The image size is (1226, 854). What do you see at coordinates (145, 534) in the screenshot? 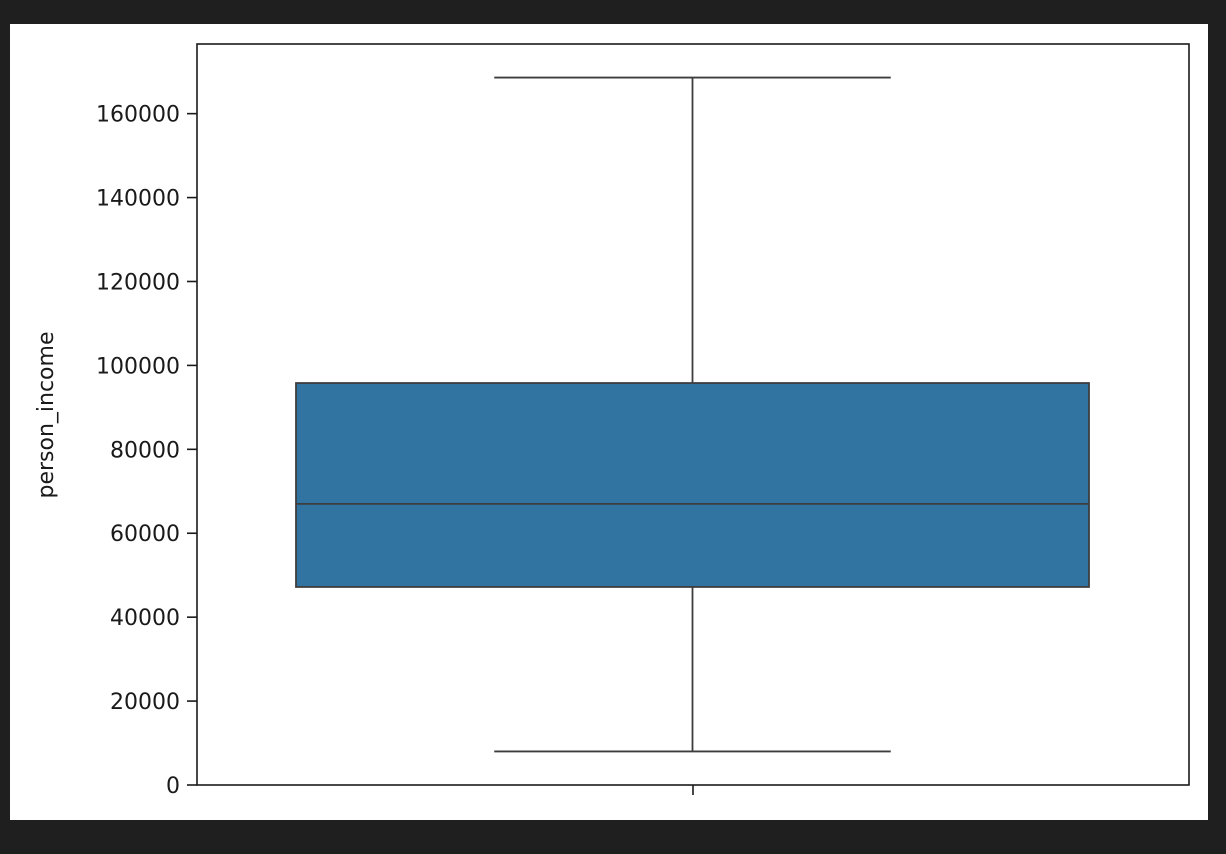
I see `y-tick-label: 60000` at bounding box center [145, 534].